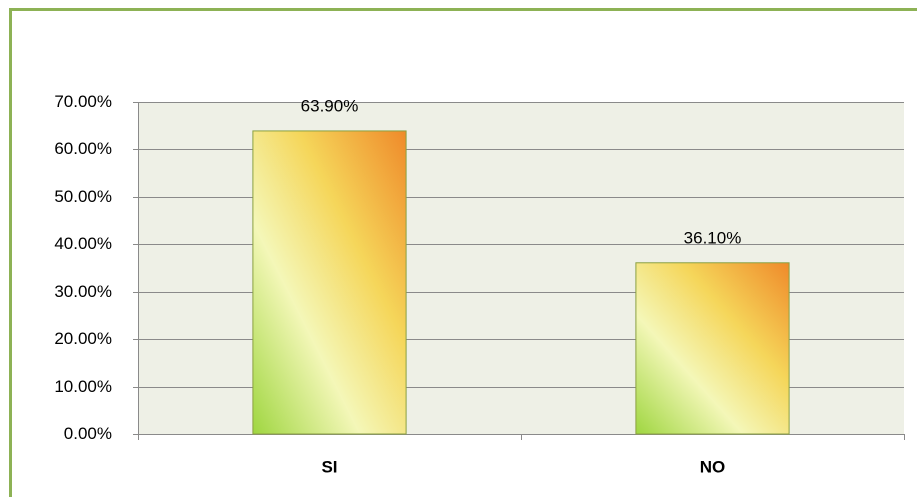 The width and height of the screenshot is (917, 497). Describe the element at coordinates (83, 148) in the screenshot. I see `y-tick-label: 60.00%` at that location.